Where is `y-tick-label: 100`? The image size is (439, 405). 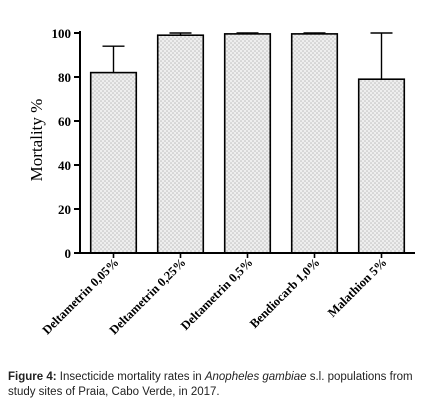
y-tick-label: 100 is located at coordinates (62, 33).